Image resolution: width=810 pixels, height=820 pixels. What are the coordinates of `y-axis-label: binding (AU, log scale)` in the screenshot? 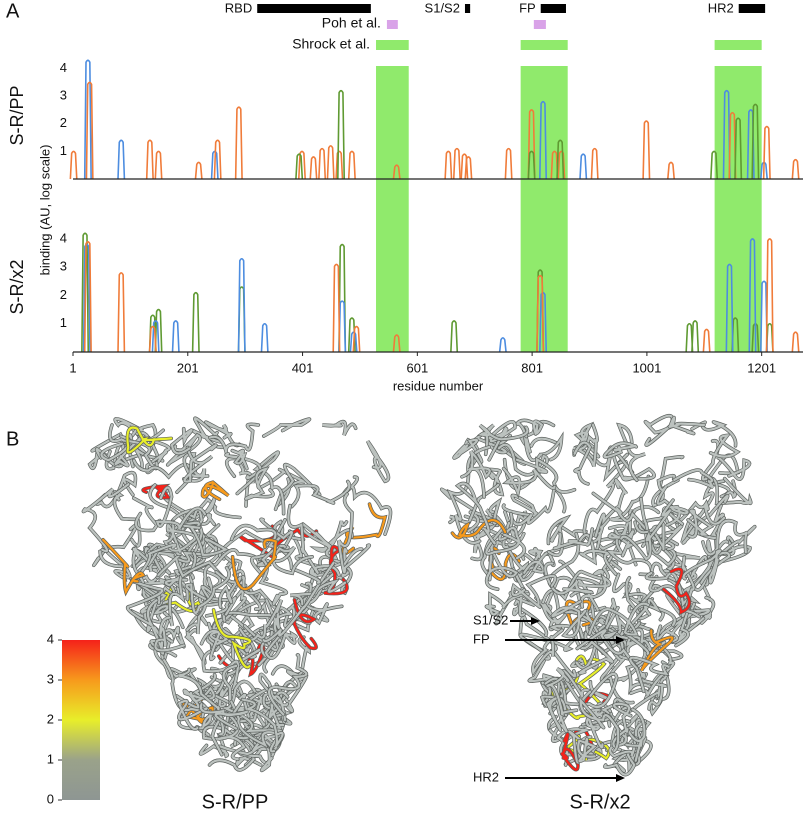 It's located at (44, 210).